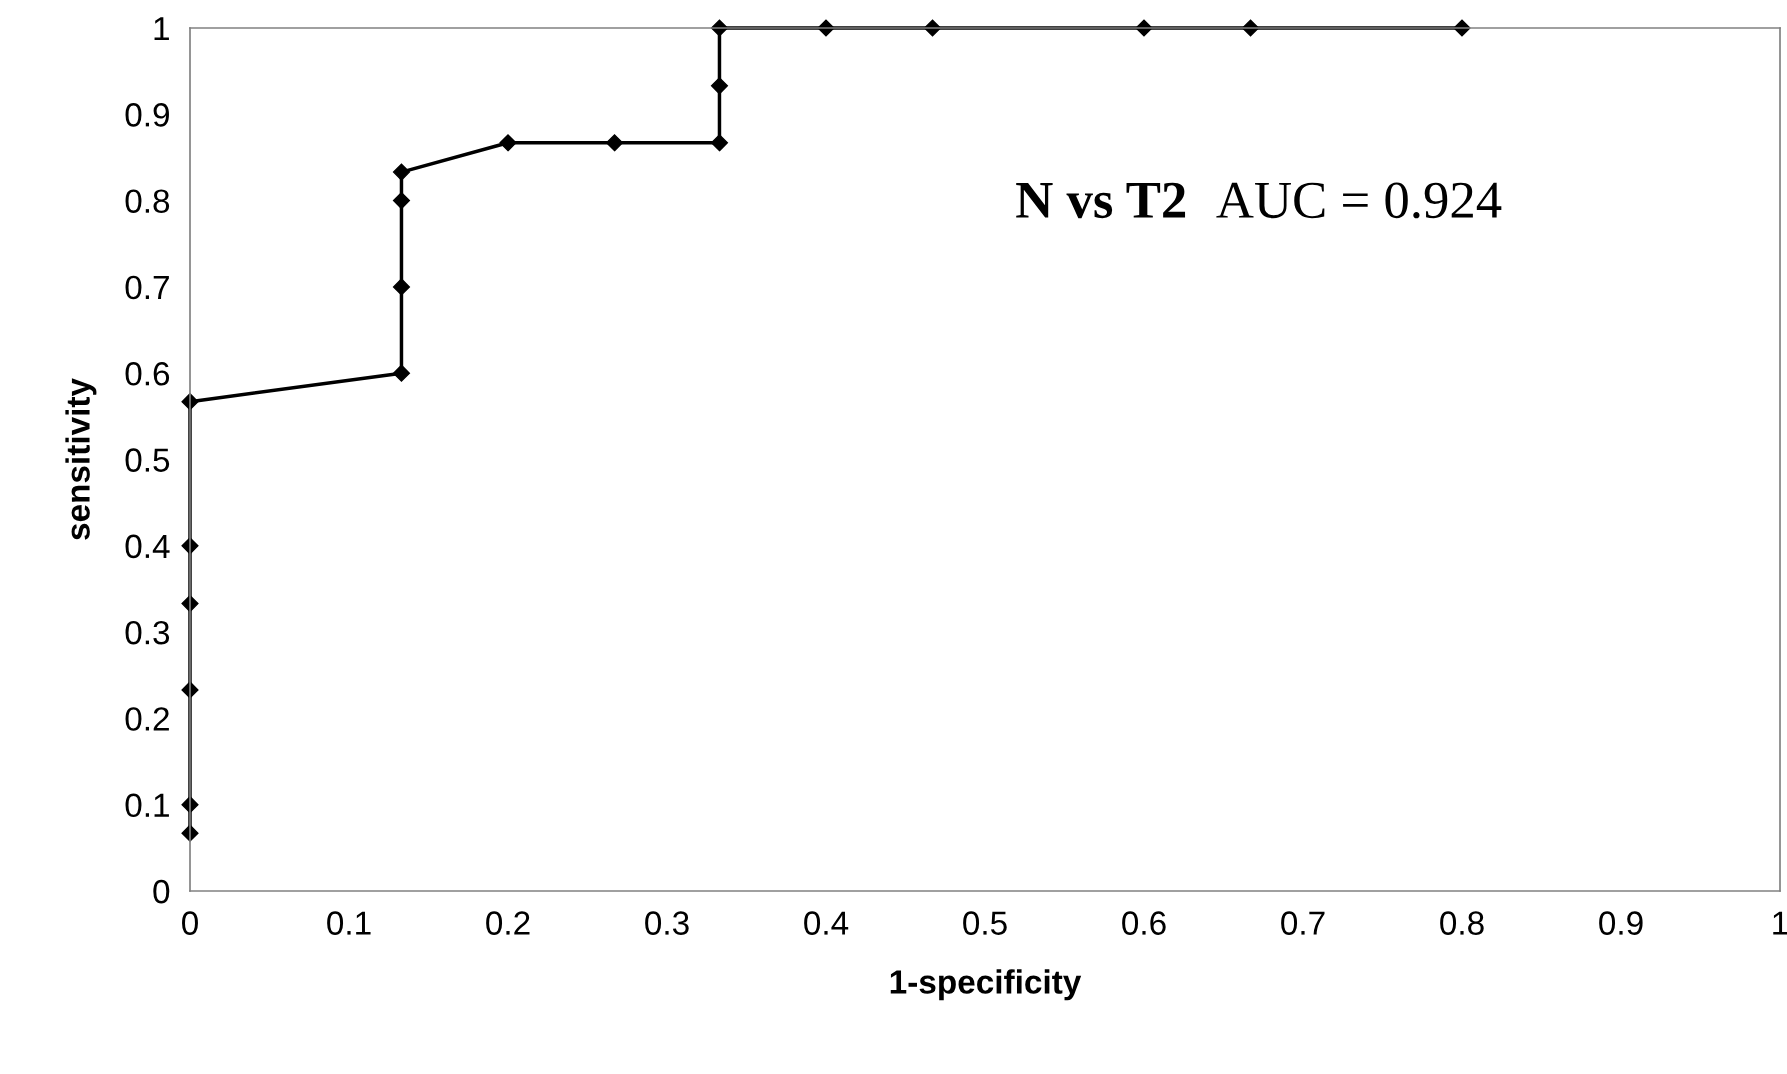 The height and width of the screenshot is (1074, 1787). I want to click on x-tick-label: 0.8, so click(1462, 923).